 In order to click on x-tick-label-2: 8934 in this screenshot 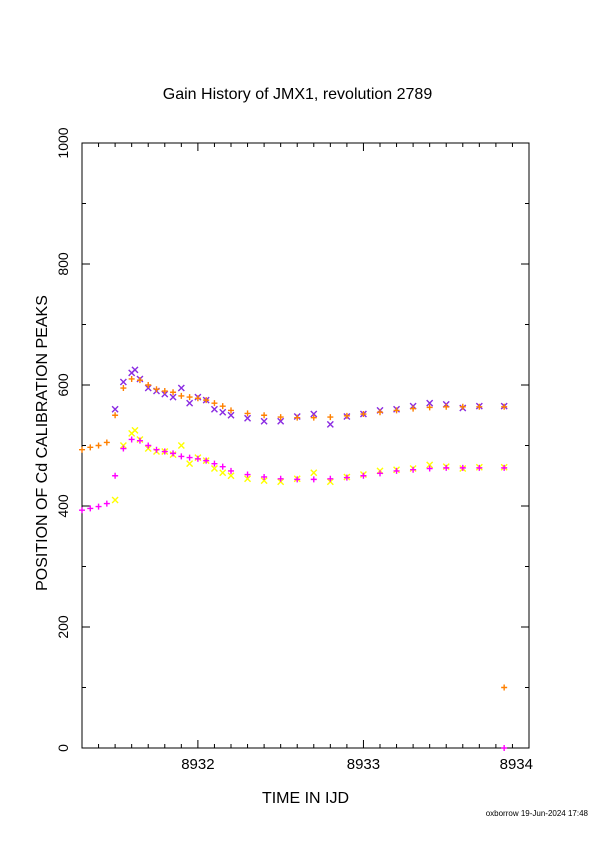, I will do `click(516, 764)`.